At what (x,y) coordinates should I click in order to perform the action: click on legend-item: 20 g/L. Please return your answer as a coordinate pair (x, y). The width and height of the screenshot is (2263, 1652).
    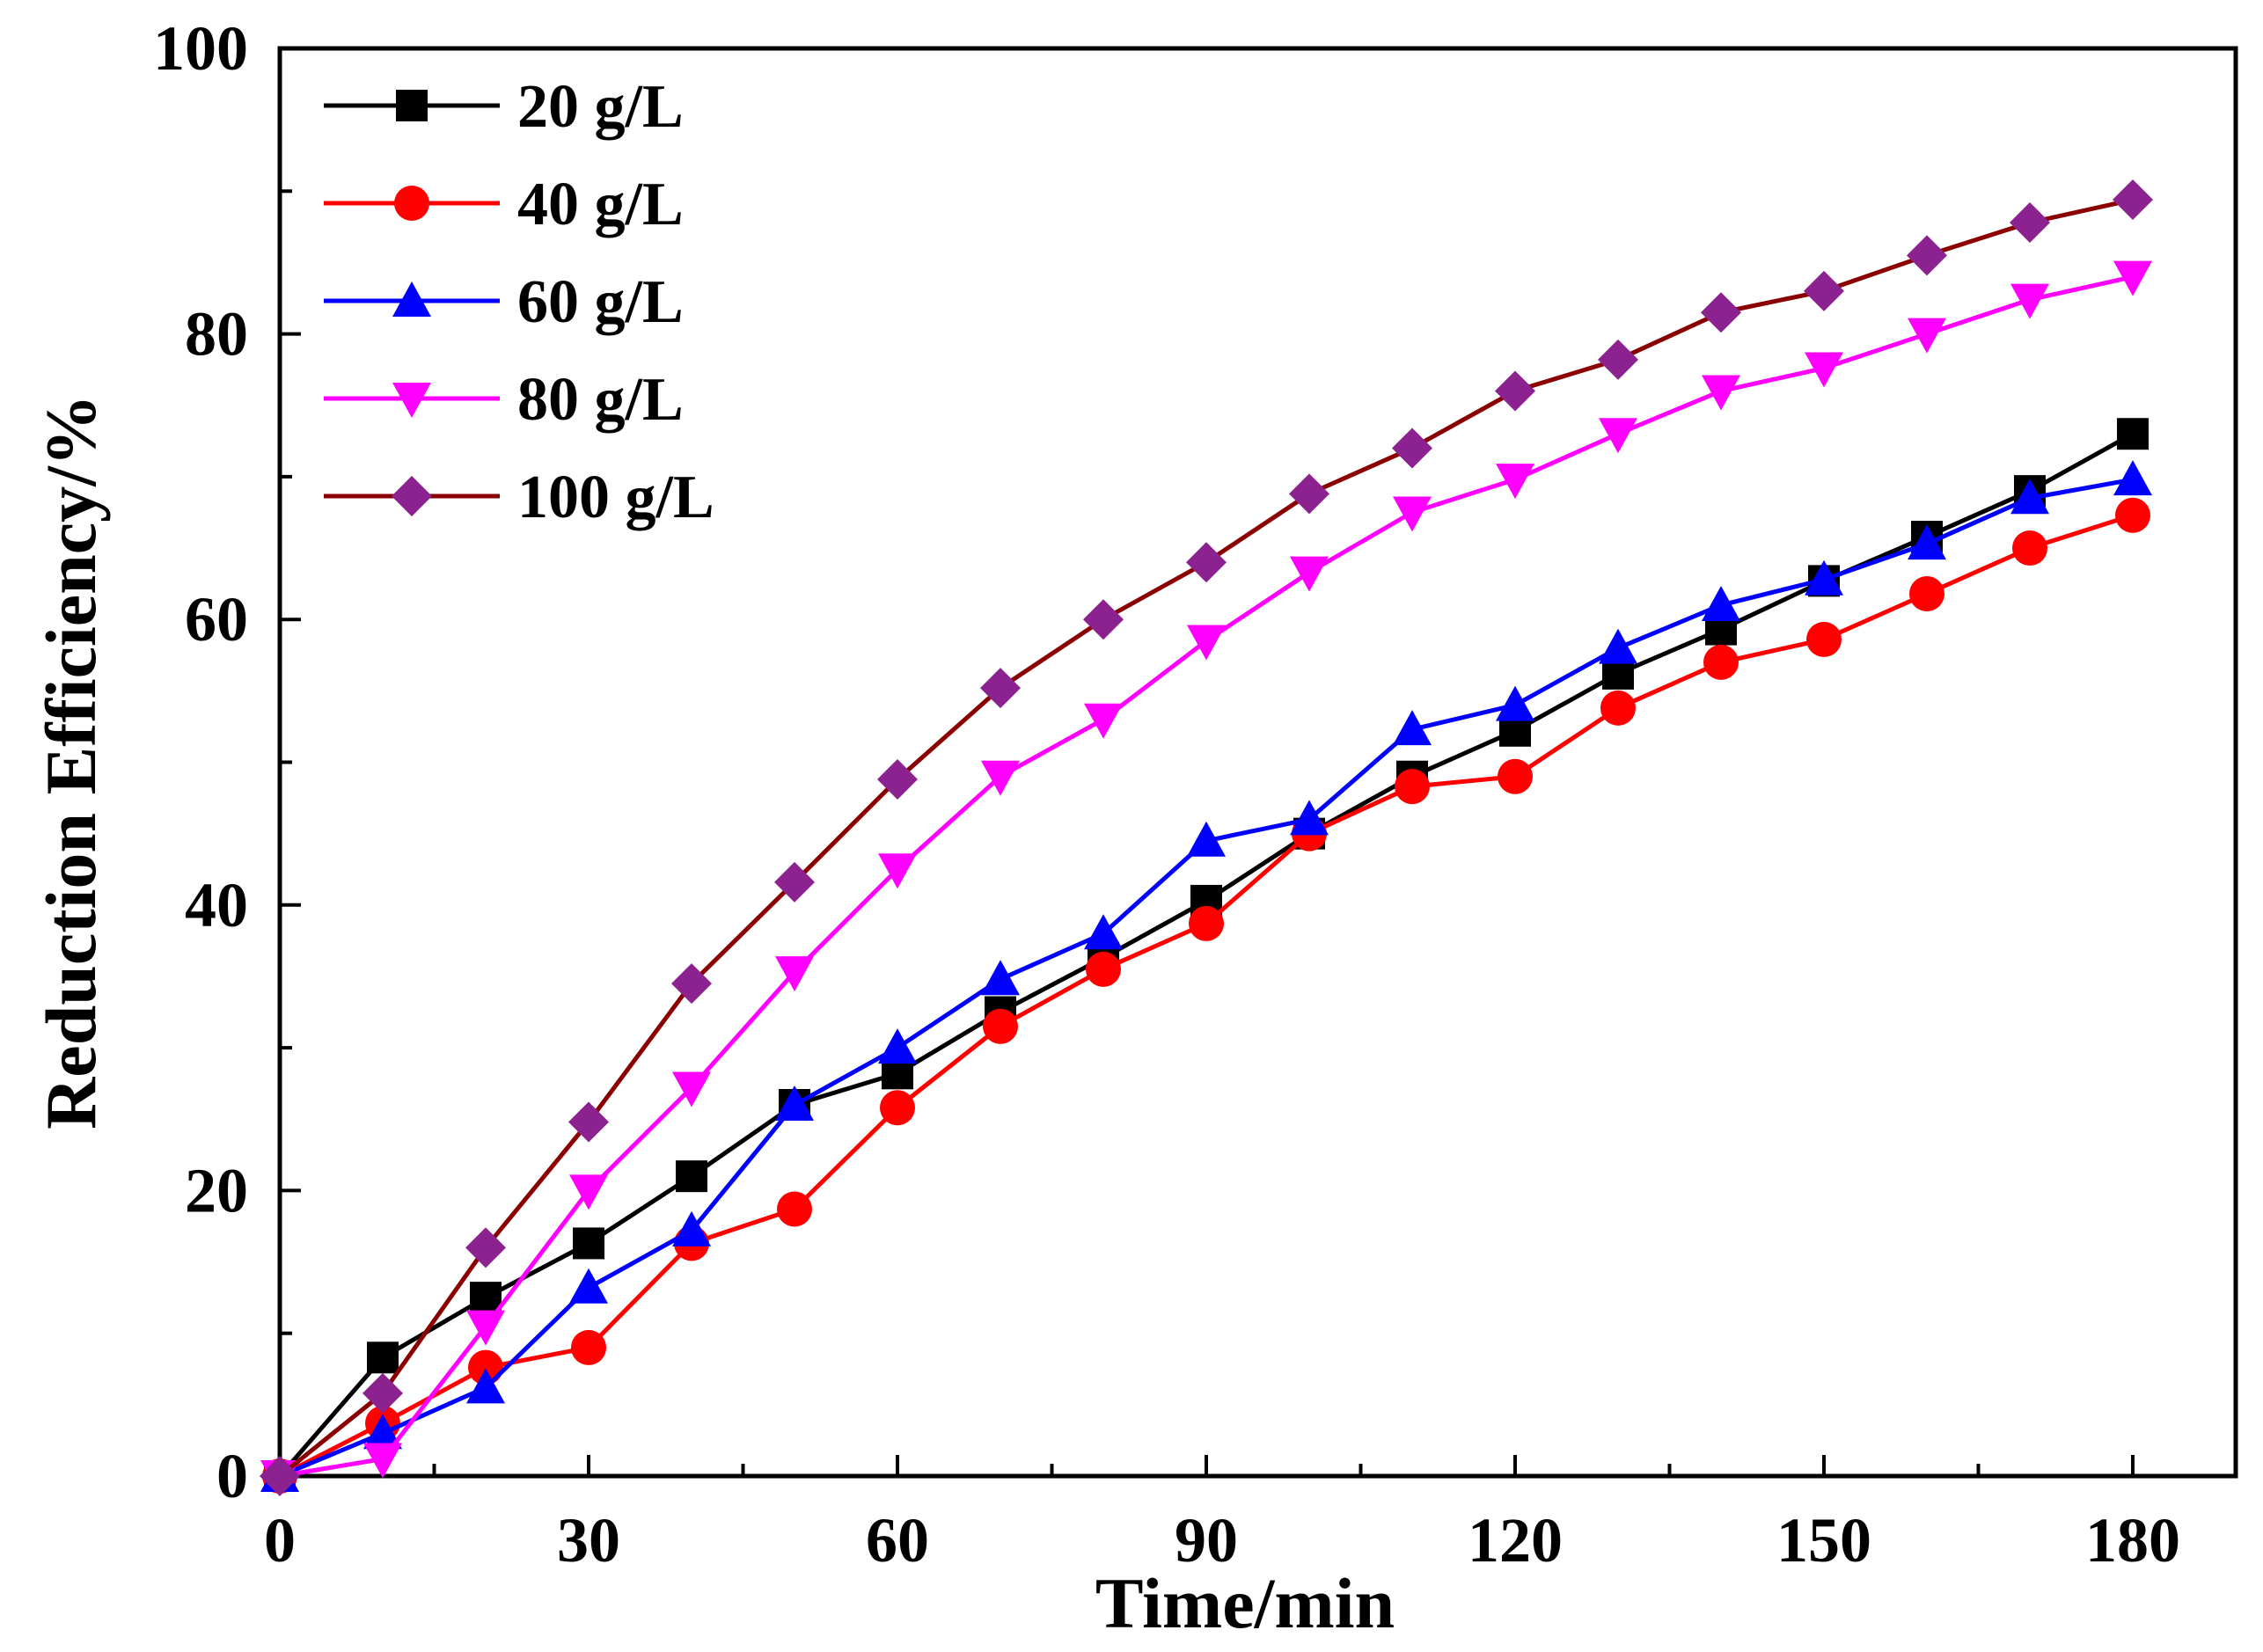
    Looking at the image, I should click on (504, 107).